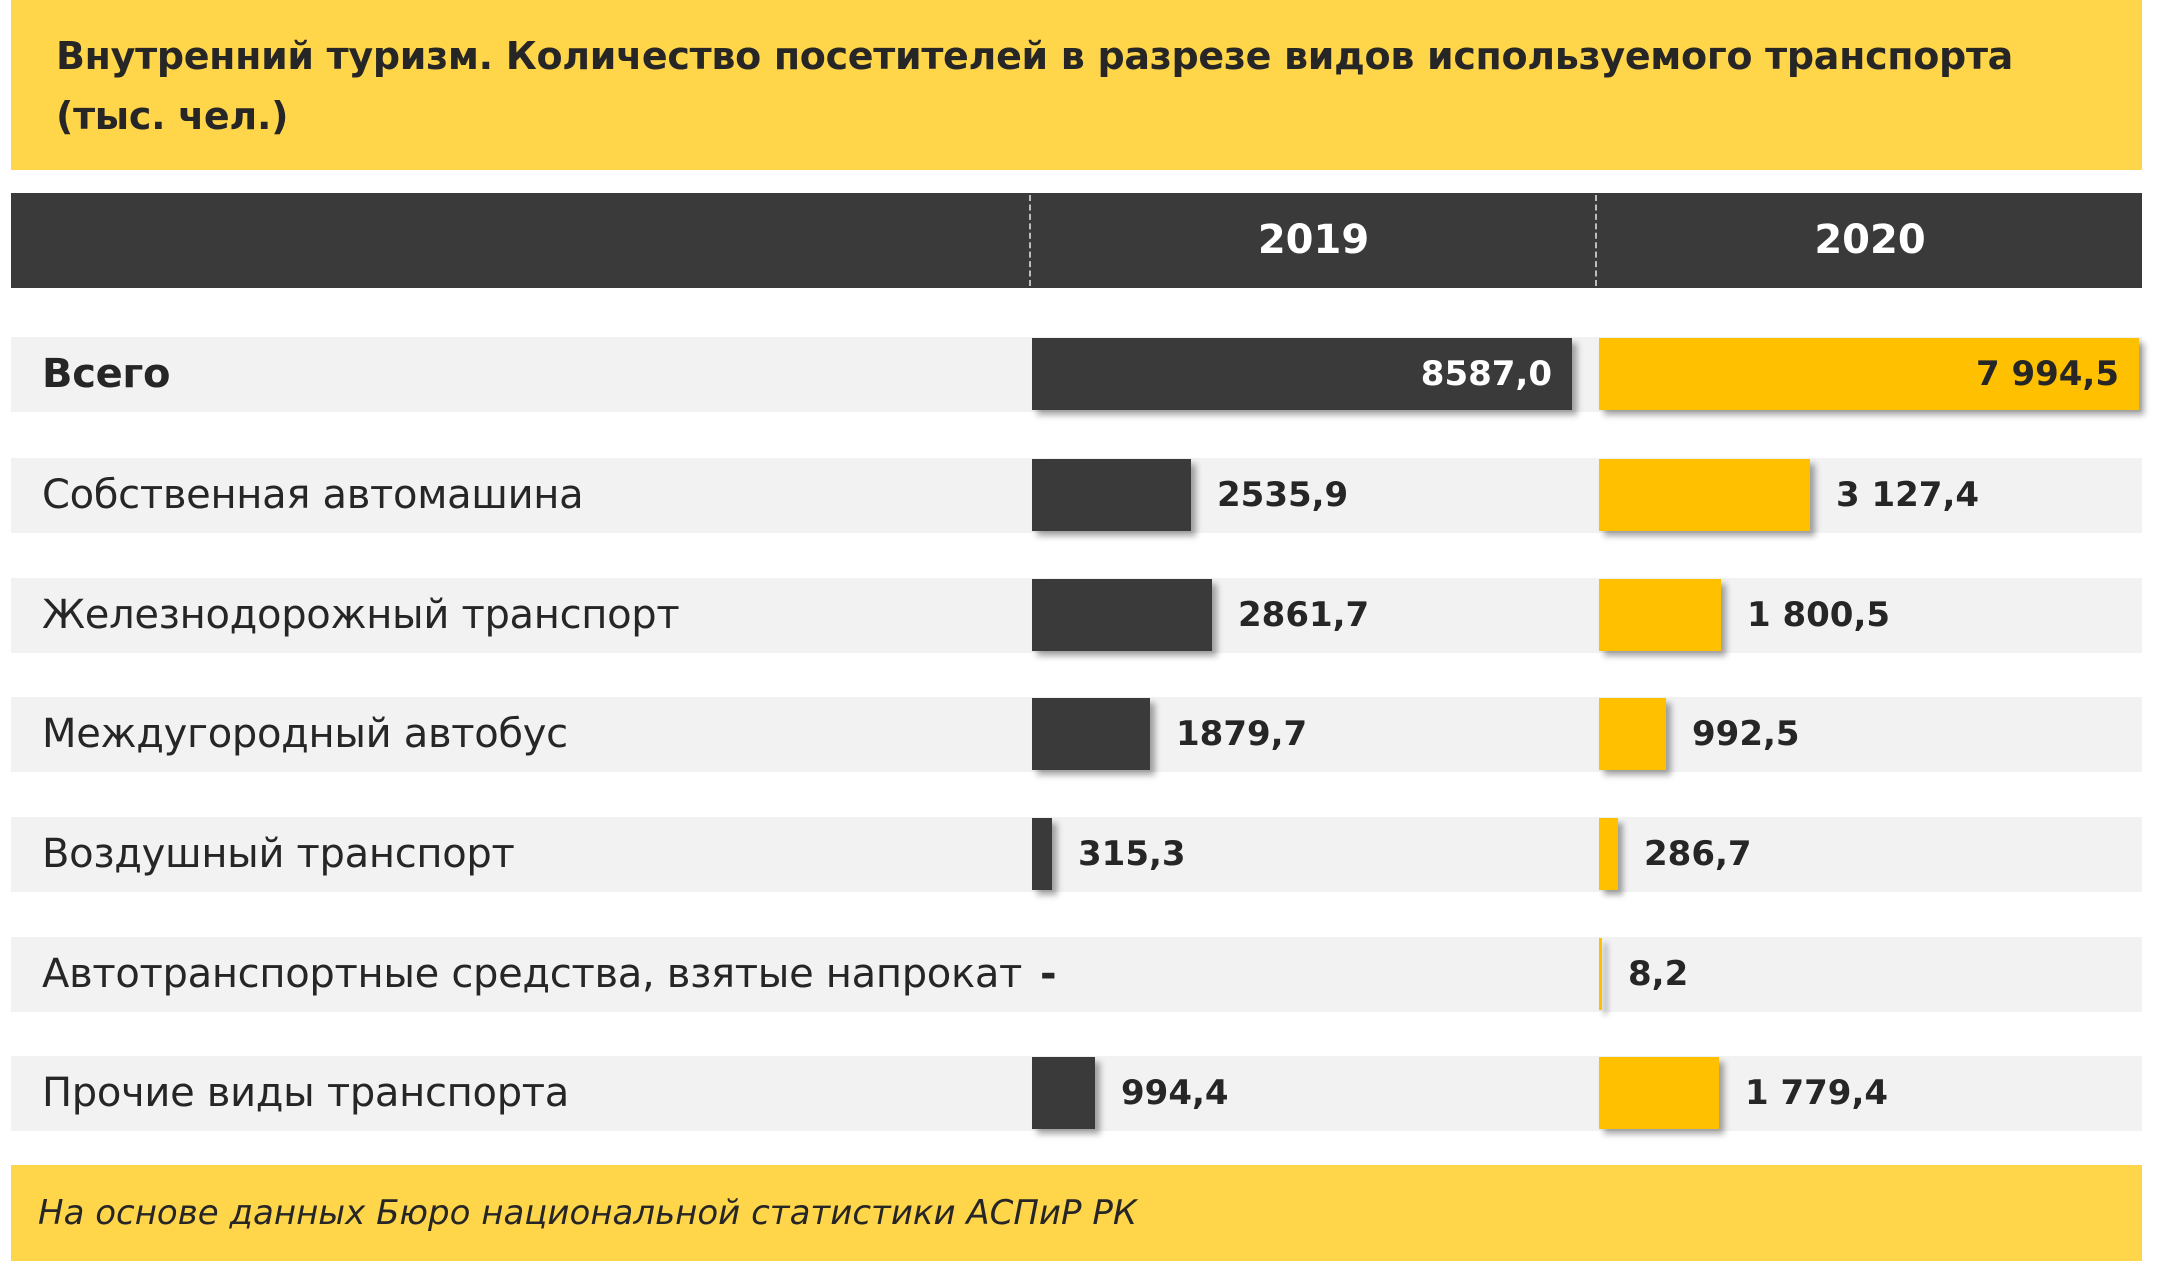 This screenshot has width=2160, height=1268. What do you see at coordinates (1908, 495) in the screenshot?
I see `value-label-2020: 3 127,4` at bounding box center [1908, 495].